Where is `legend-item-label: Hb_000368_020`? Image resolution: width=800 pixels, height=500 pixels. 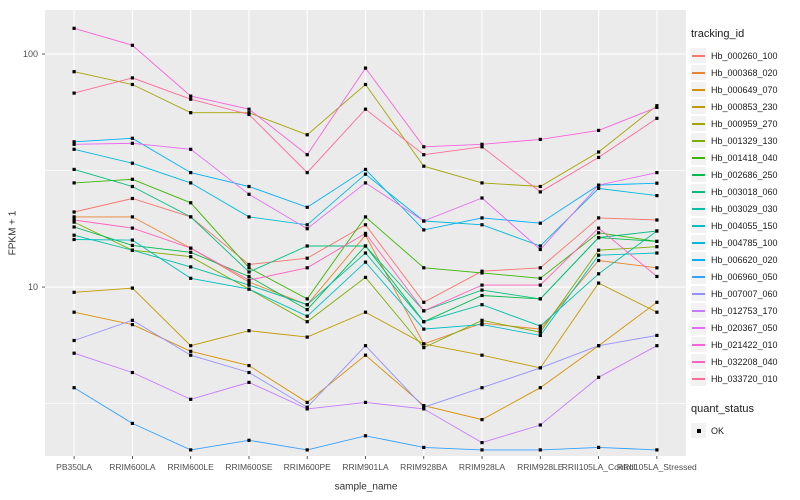
legend-item-label: Hb_000368_020 is located at coordinates (744, 72).